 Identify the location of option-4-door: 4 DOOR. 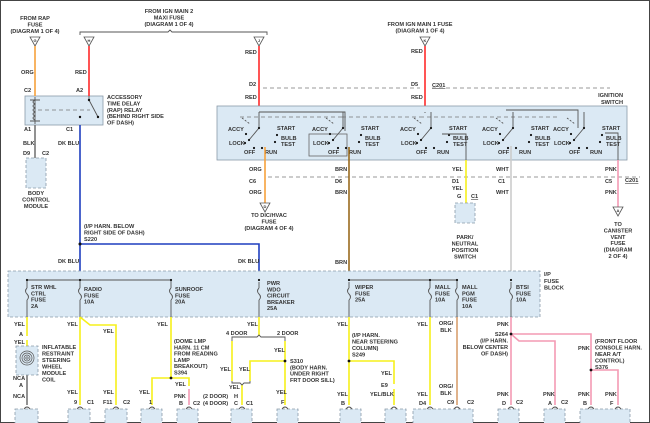
(236, 334).